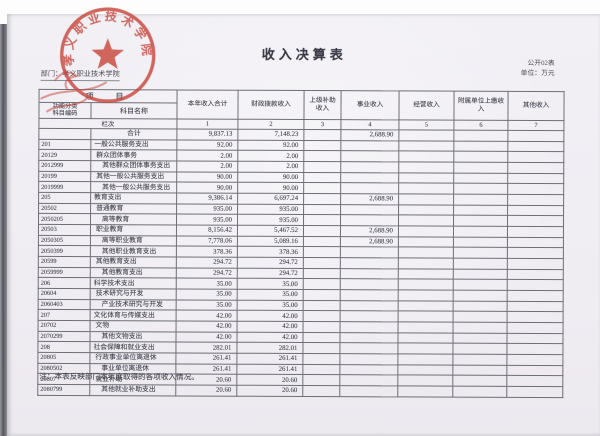 Image resolution: width=600 pixels, height=436 pixels. I want to click on cell-value: 5,089.16, so click(270, 241).